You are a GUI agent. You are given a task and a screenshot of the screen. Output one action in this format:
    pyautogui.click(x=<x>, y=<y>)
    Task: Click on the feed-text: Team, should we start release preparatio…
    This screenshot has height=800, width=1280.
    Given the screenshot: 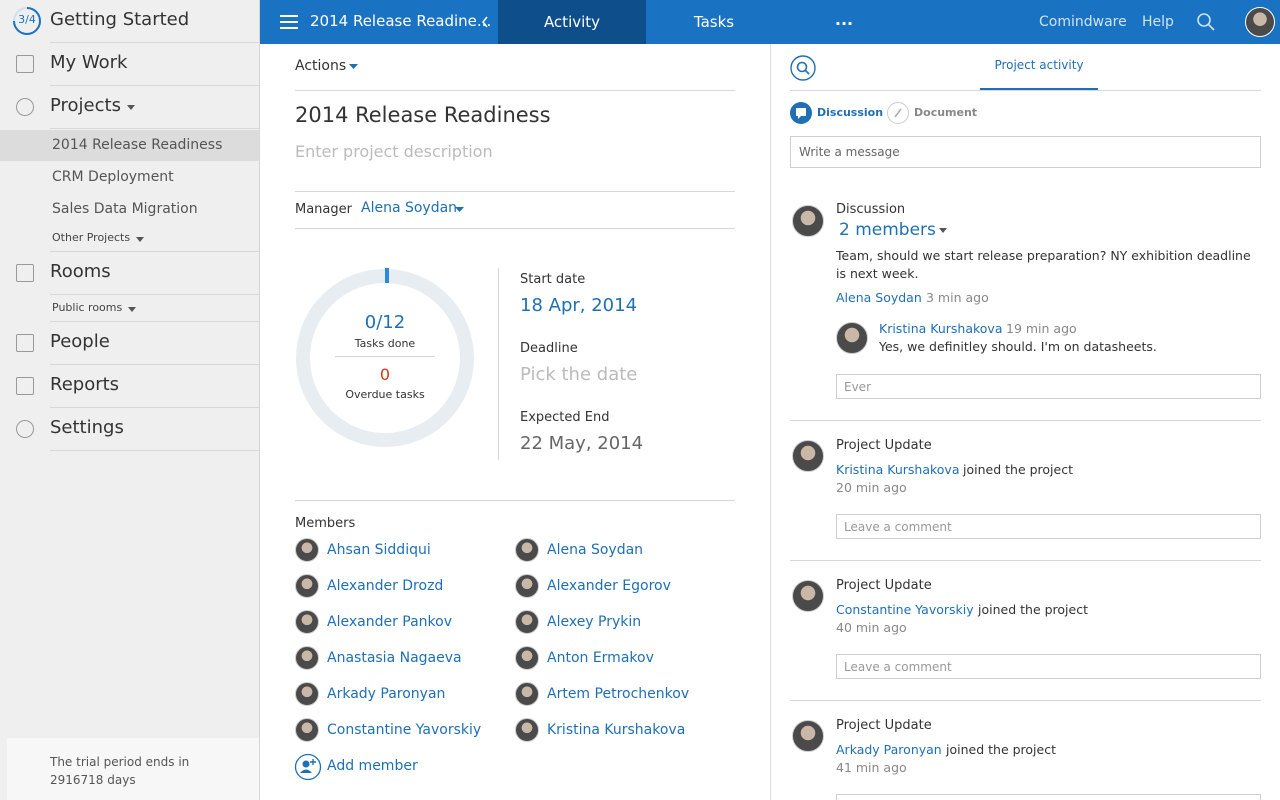 What is the action you would take?
    pyautogui.click(x=1043, y=264)
    